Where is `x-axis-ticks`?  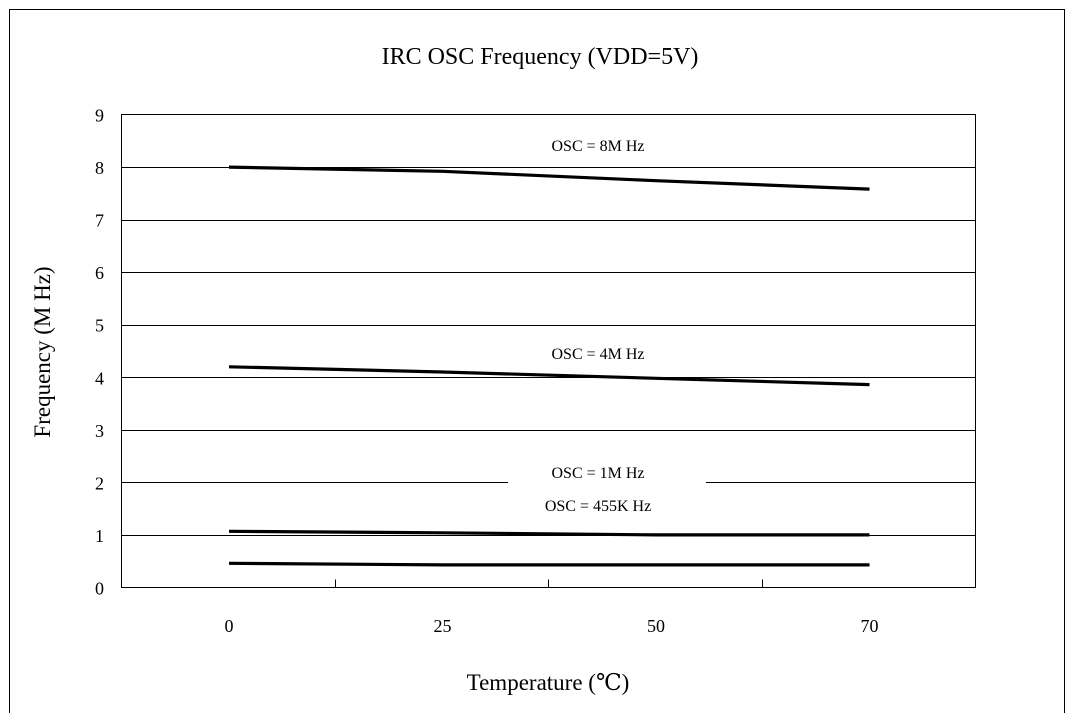
x-axis-ticks is located at coordinates (549, 583).